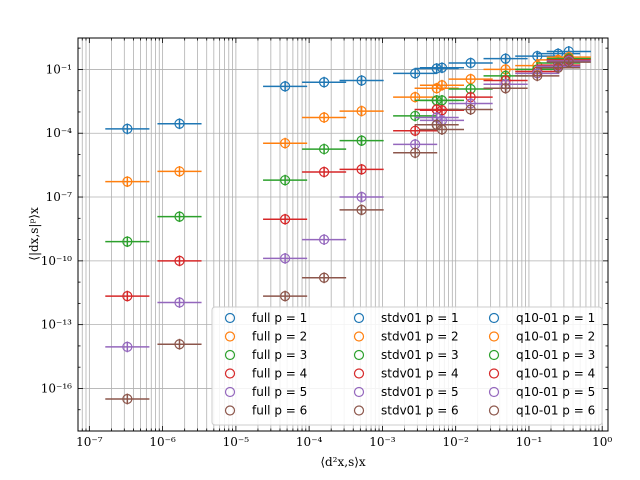 This screenshot has width=640, height=480. I want to click on legend-label: q10-01 p = 5, so click(555, 392).